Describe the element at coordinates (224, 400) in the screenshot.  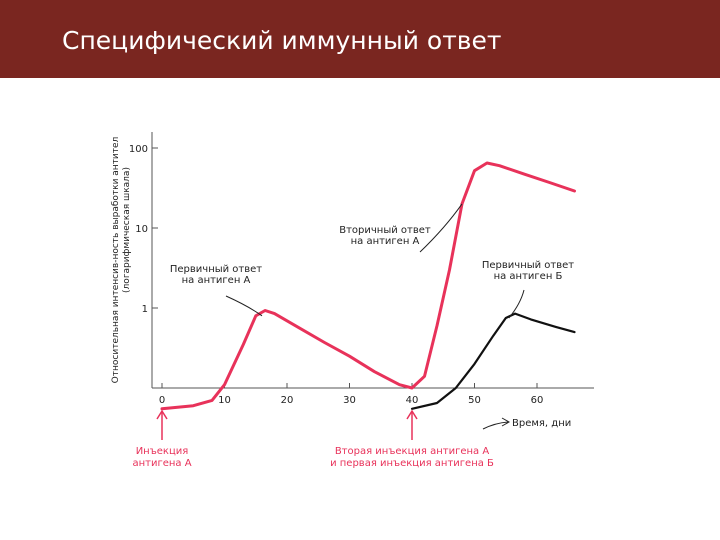
I see `x-tick-label: 10` at that location.